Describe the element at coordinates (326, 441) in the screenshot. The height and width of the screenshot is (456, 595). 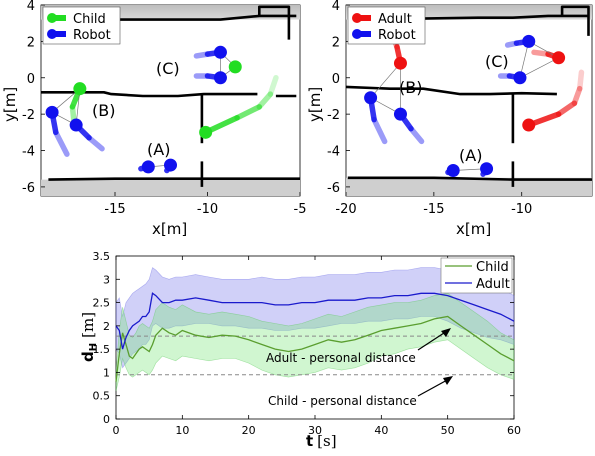
I see `panel-distance-chart-x-axis-label-unit: [s]` at that location.